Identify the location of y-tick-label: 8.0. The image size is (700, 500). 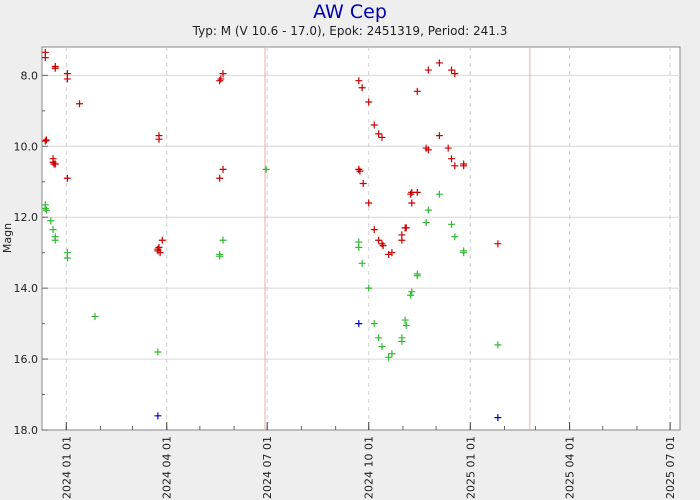
(30, 75).